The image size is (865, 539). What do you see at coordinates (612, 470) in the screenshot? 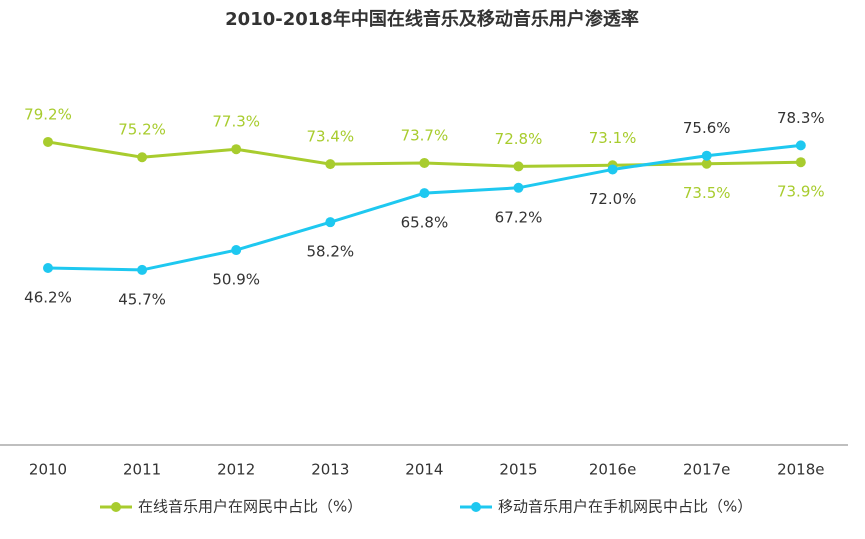
I see `x-tick-label: 2016e` at bounding box center [612, 470].